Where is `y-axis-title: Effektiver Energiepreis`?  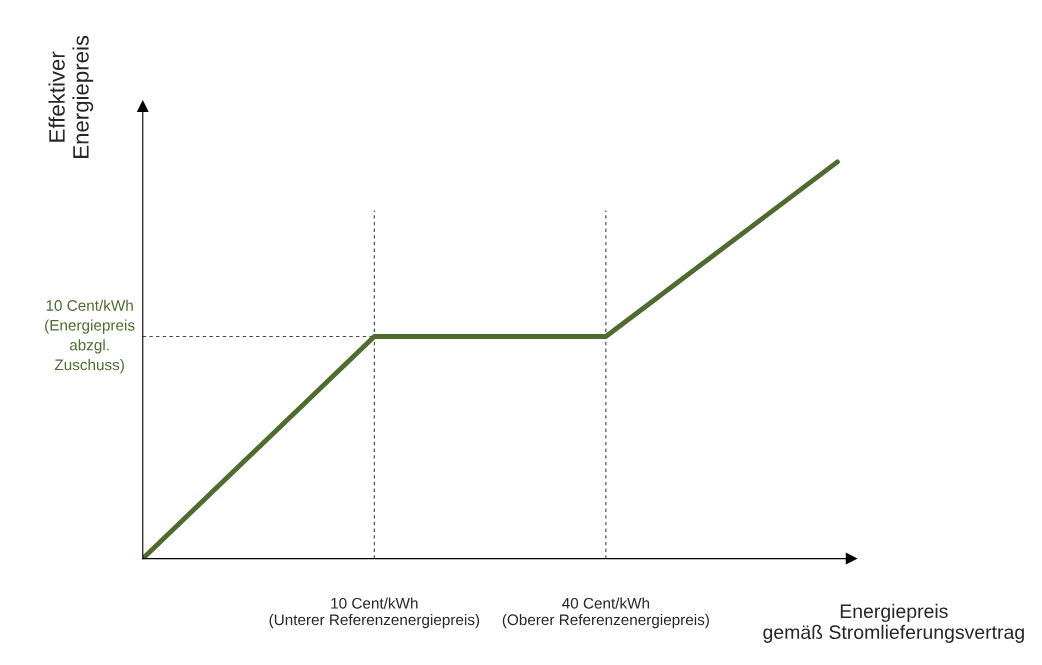 y-axis-title: Effektiver Energiepreis is located at coordinates (71, 96).